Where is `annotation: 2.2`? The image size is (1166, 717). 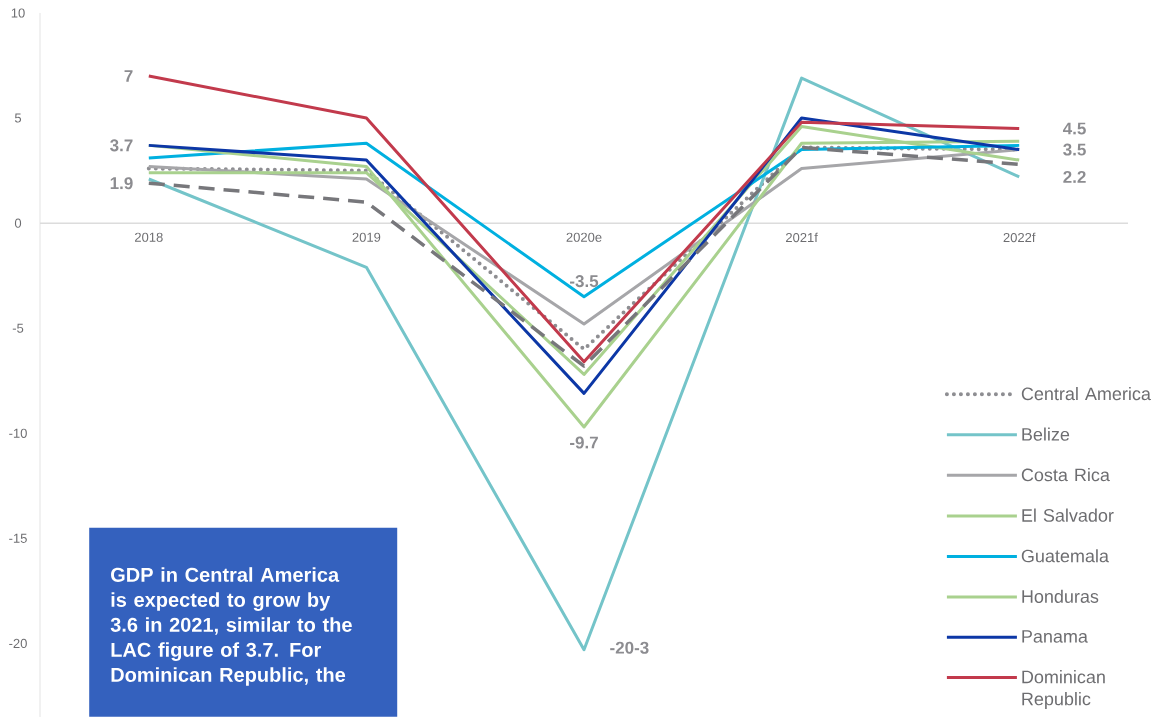
annotation: 2.2 is located at coordinates (1074, 176).